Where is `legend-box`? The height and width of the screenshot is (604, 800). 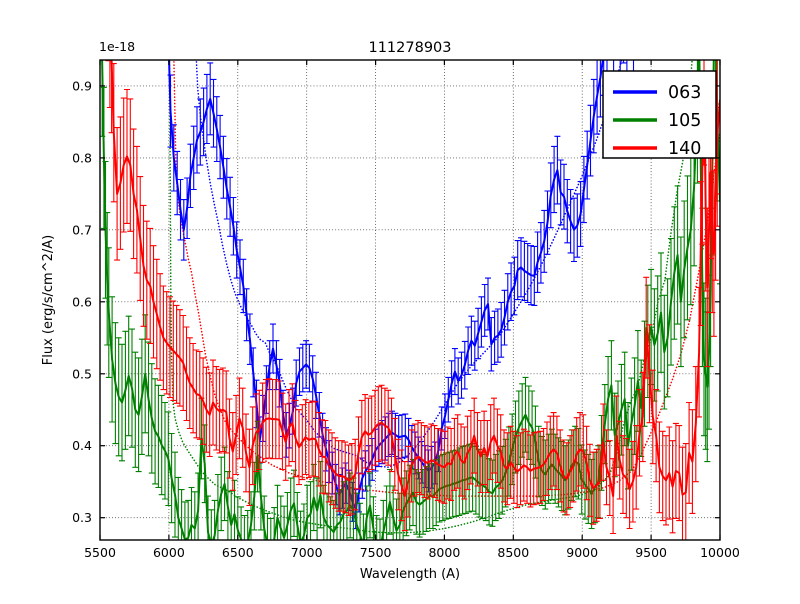
legend-box is located at coordinates (659, 114).